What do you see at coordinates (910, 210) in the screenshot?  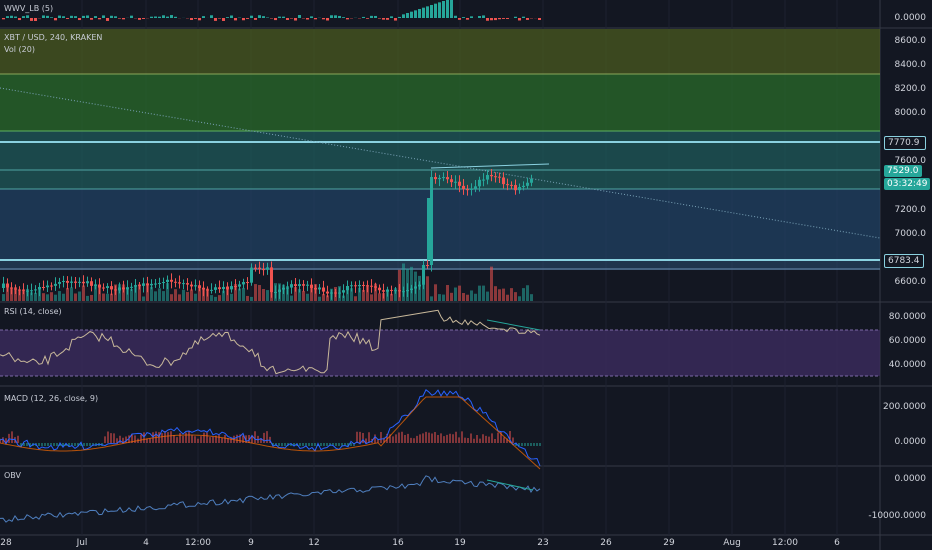 I see `price-axis-7200: 7200.0` at bounding box center [910, 210].